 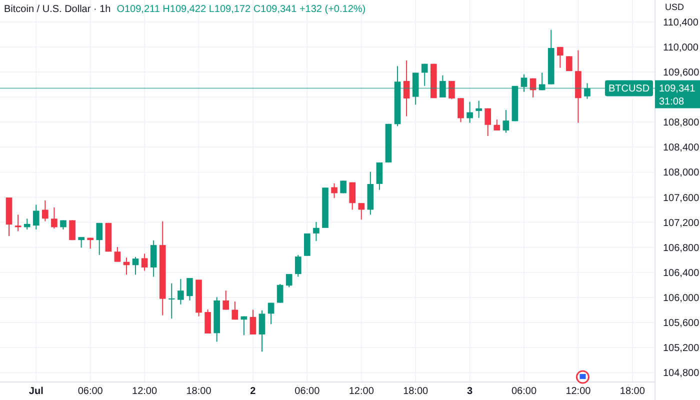 I want to click on y-tick-label: 106,000, so click(x=681, y=298).